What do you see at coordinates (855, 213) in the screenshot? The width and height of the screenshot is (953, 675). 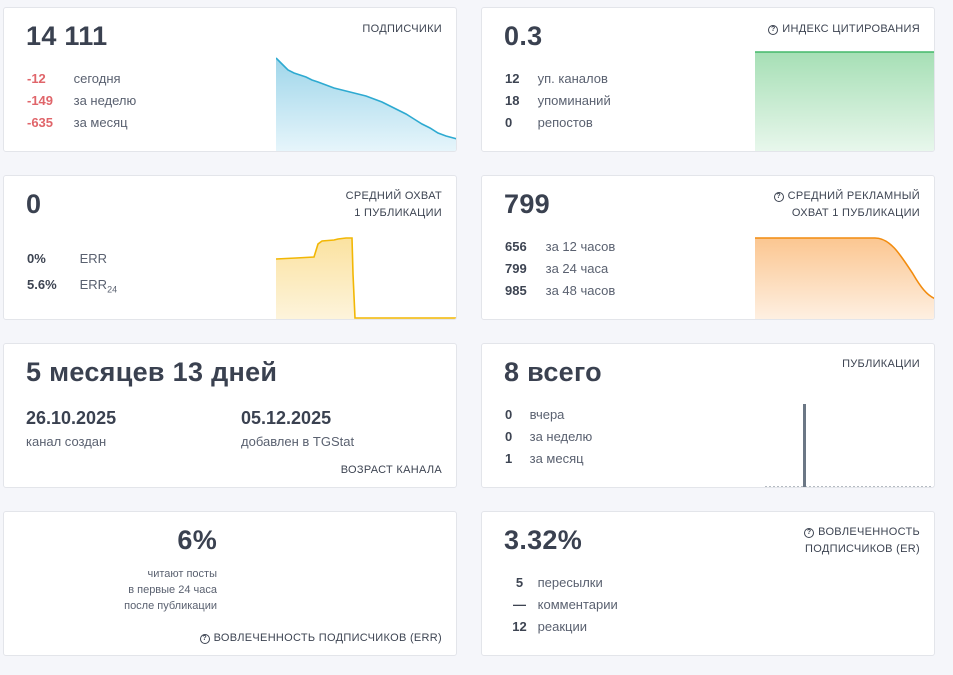 I see `ad-reach-label-line2: ОХВАТ 1 ПУБЛИКАЦИИ` at bounding box center [855, 213].